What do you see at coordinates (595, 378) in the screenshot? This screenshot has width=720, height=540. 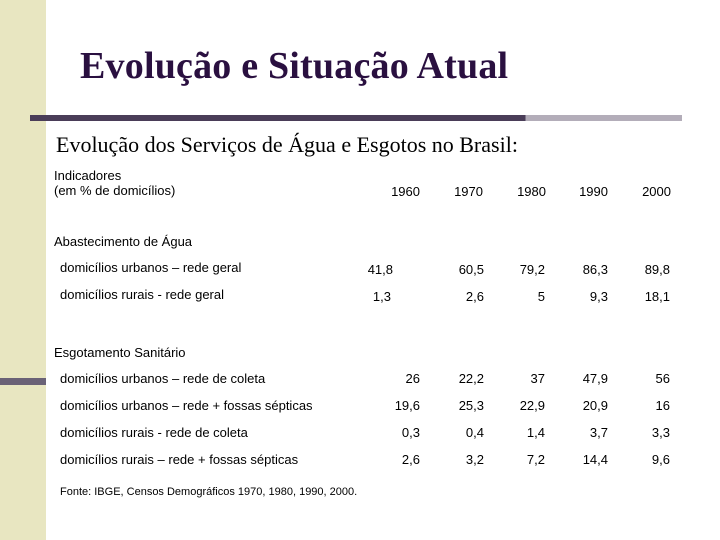 I see `table-cell: 47,9` at bounding box center [595, 378].